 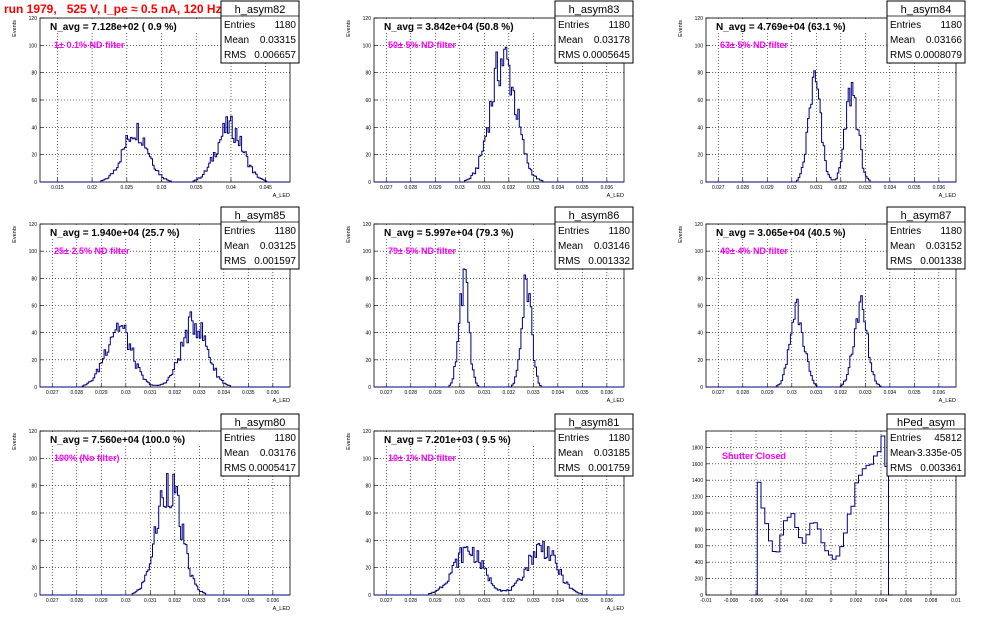 I want to click on stats-histogram-name: h_asym86, so click(x=594, y=216).